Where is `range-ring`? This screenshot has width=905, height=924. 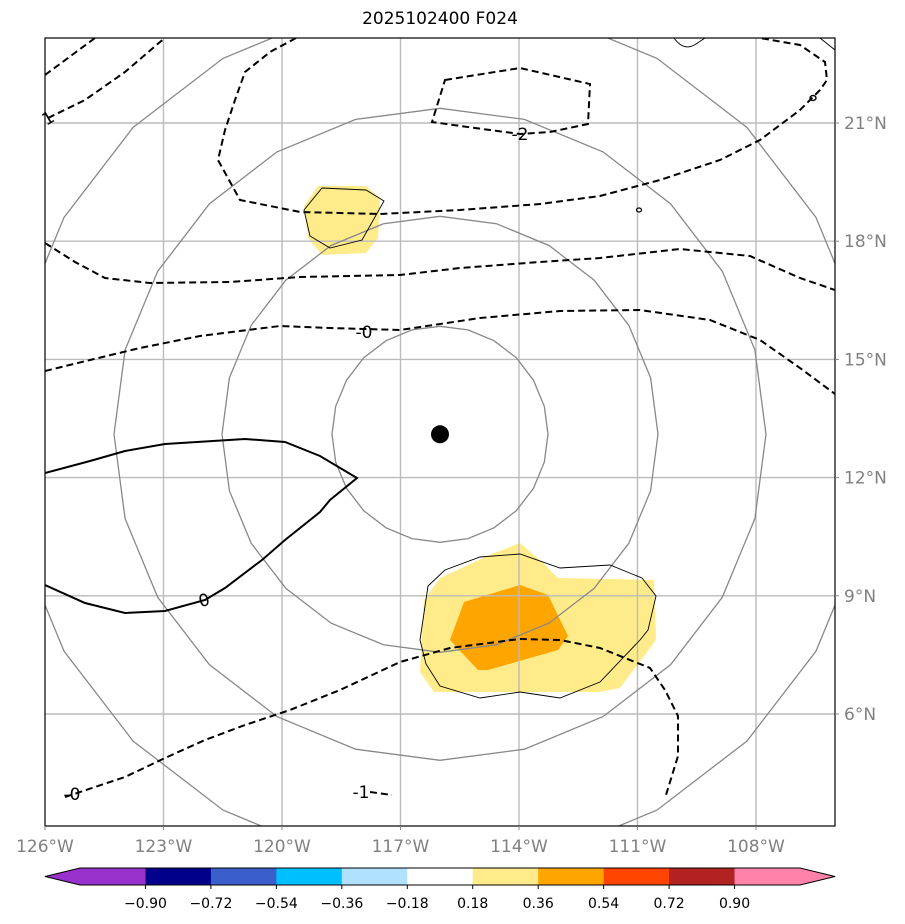 range-ring is located at coordinates (440, 434).